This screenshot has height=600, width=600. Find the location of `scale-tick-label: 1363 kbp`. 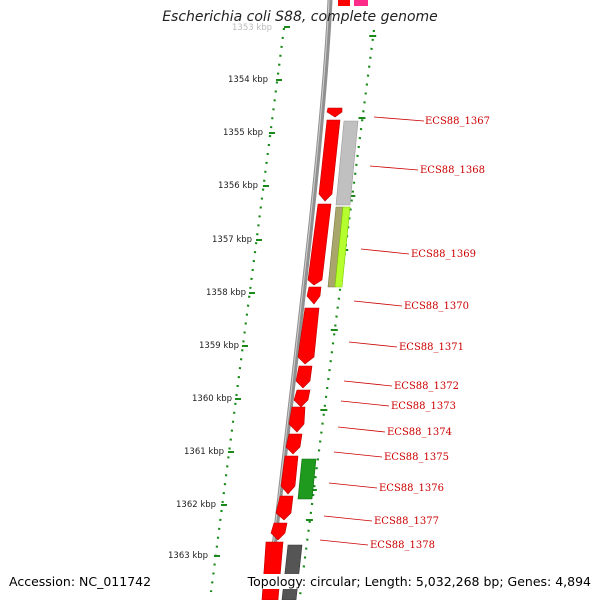

scale-tick-label: 1363 kbp is located at coordinates (188, 556).